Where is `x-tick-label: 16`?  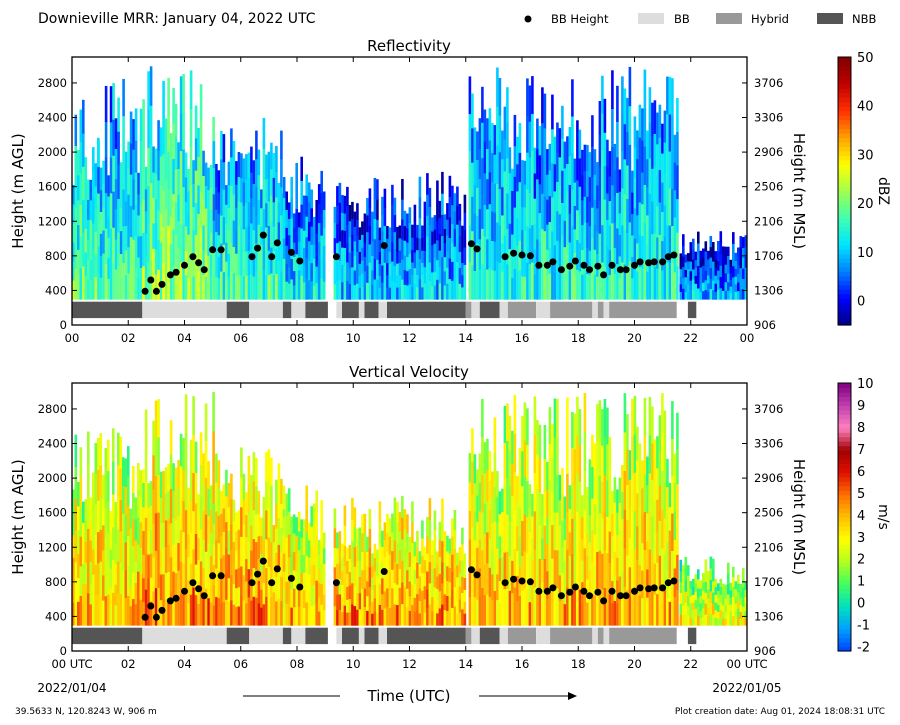 x-tick-label: 16 is located at coordinates (522, 338).